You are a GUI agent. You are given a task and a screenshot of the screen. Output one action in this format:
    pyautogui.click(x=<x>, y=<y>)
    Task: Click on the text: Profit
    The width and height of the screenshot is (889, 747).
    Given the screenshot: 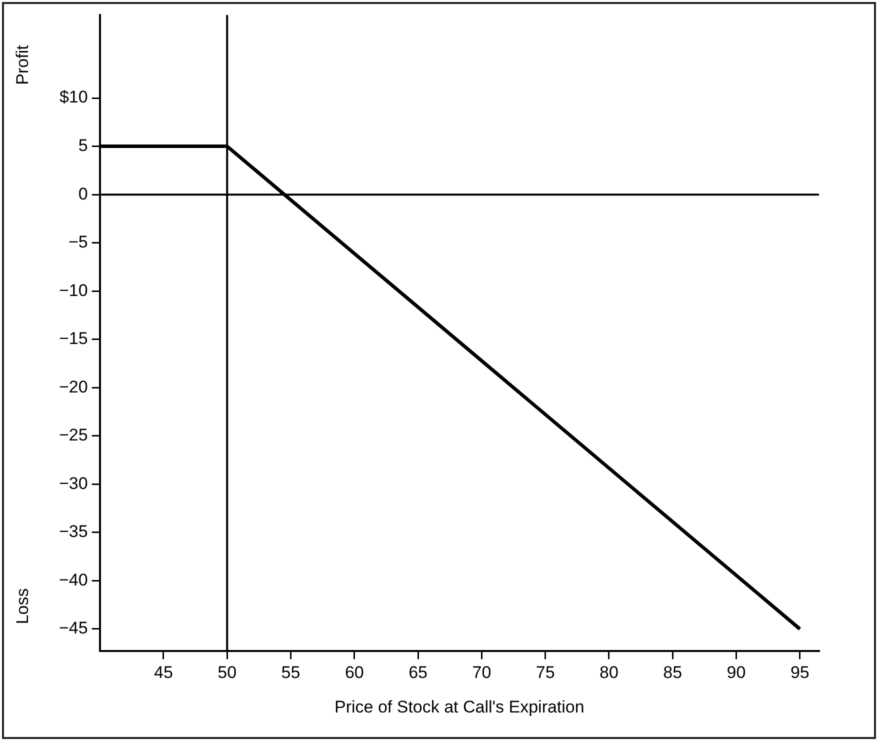 What is the action you would take?
    pyautogui.click(x=22, y=64)
    